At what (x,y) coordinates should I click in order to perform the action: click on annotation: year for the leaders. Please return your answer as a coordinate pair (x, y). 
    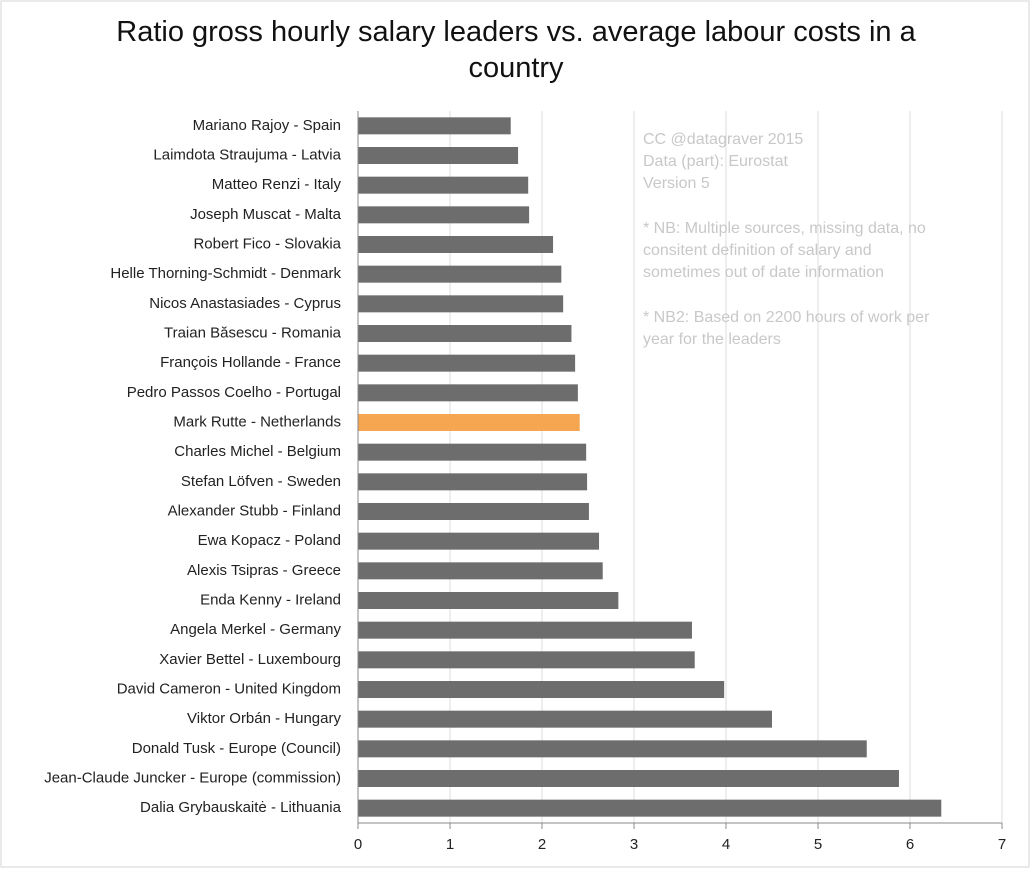
    Looking at the image, I should click on (712, 339).